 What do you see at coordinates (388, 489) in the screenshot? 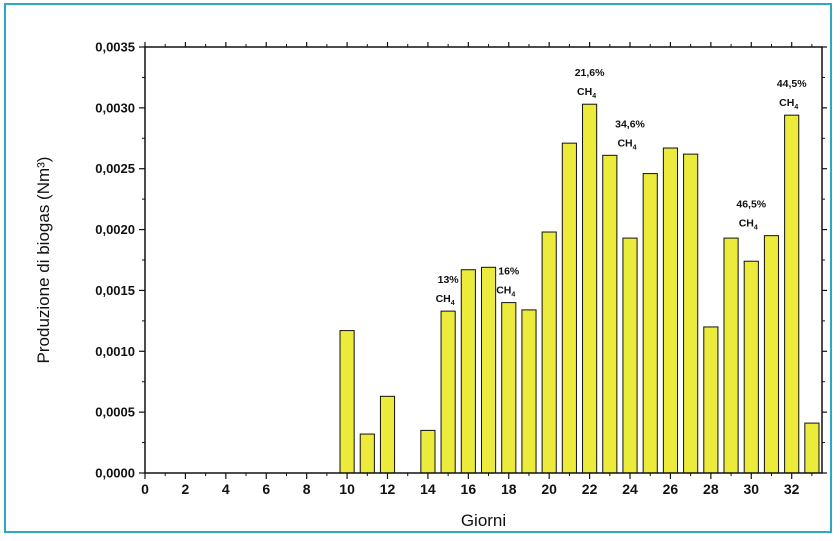
I see `x-tick-label: 12` at bounding box center [388, 489].